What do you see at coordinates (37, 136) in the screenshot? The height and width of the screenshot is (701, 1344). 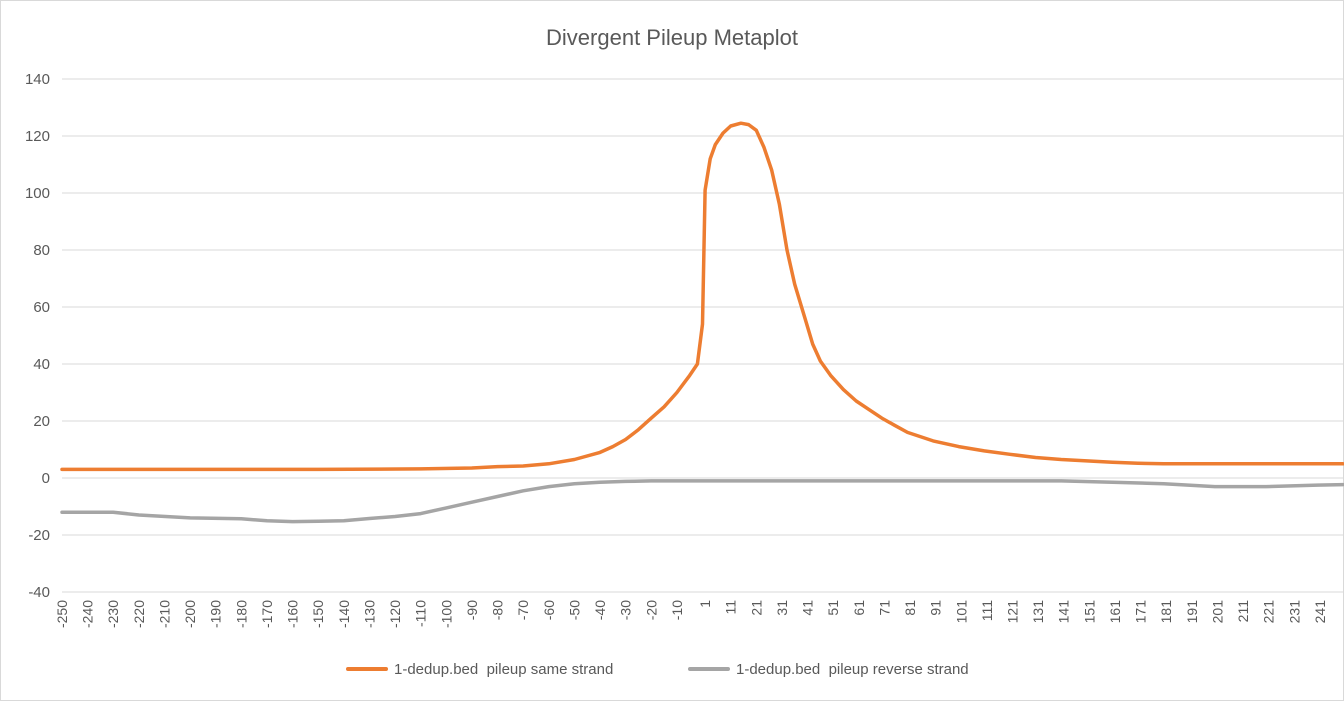 I see `y-tick-label: 120` at bounding box center [37, 136].